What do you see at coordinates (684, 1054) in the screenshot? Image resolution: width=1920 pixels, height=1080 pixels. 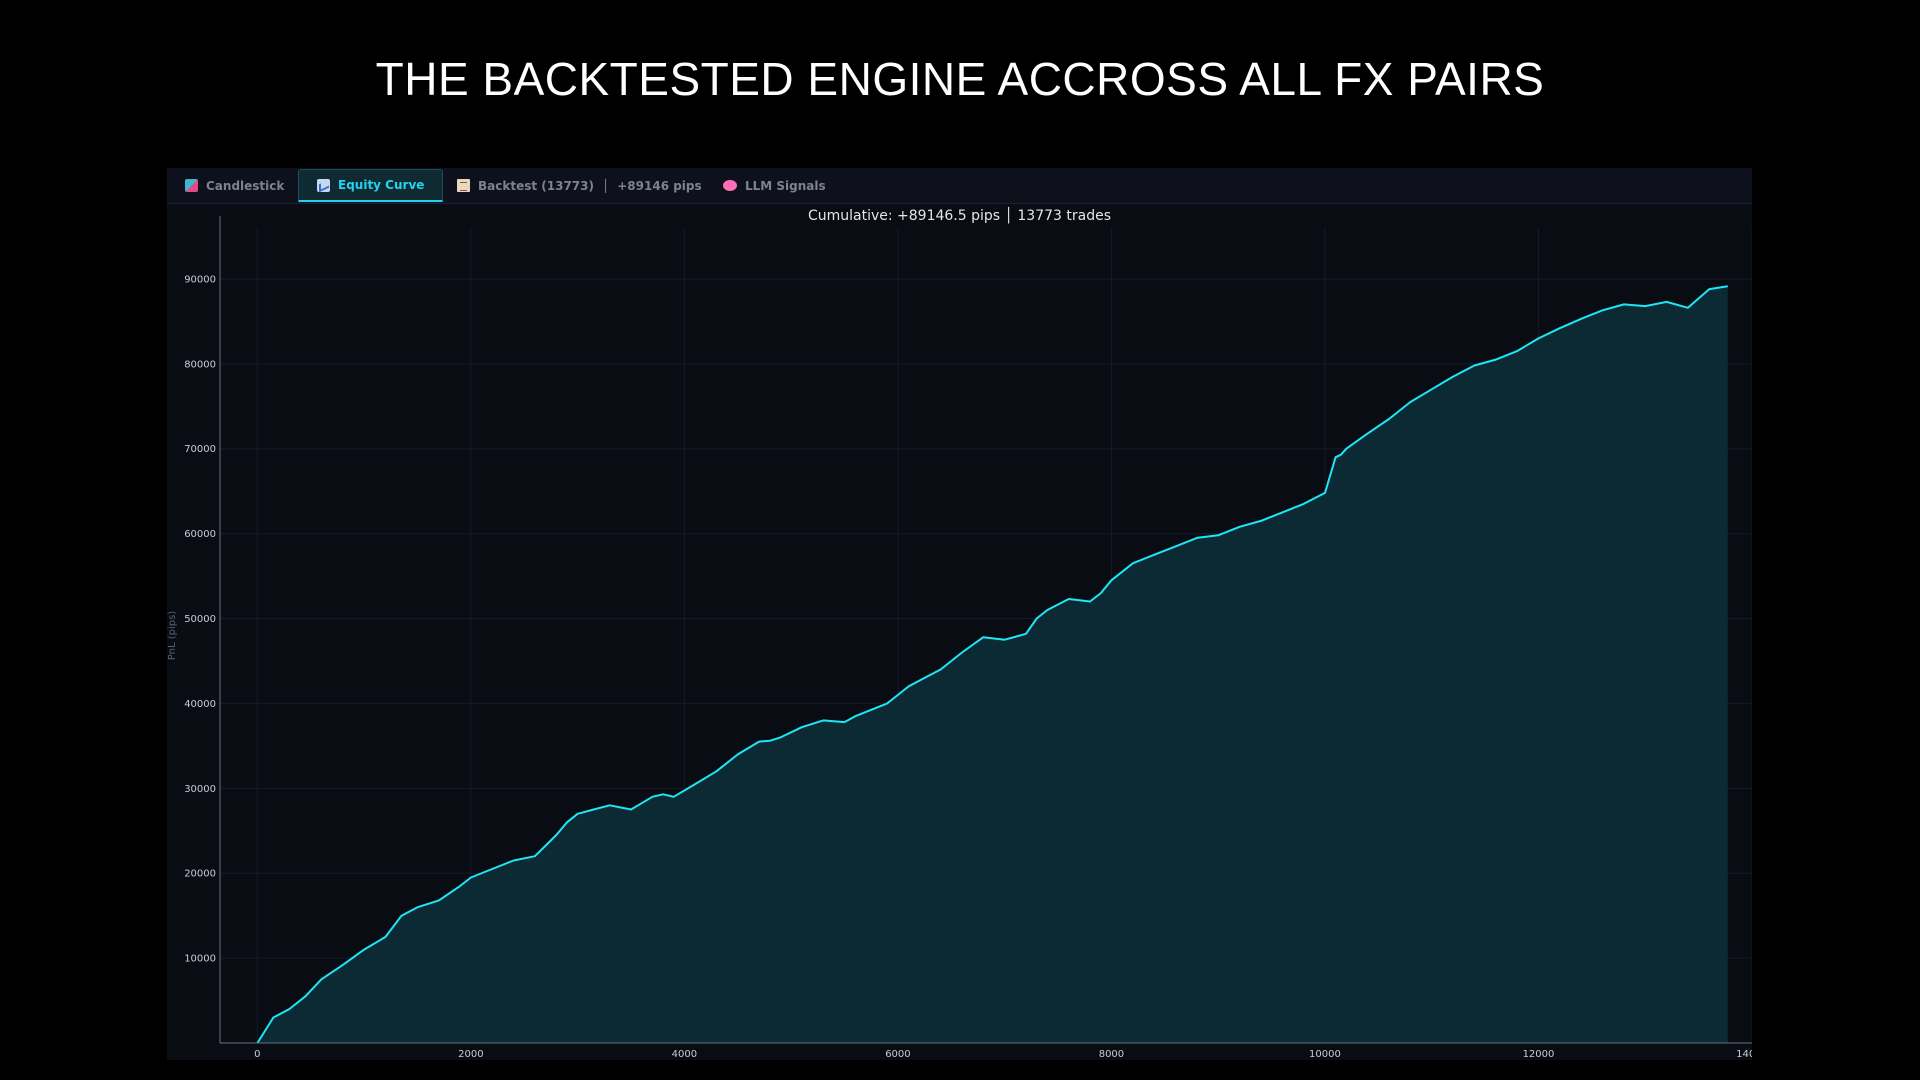 I see `x-tick-label: 4000` at bounding box center [684, 1054].